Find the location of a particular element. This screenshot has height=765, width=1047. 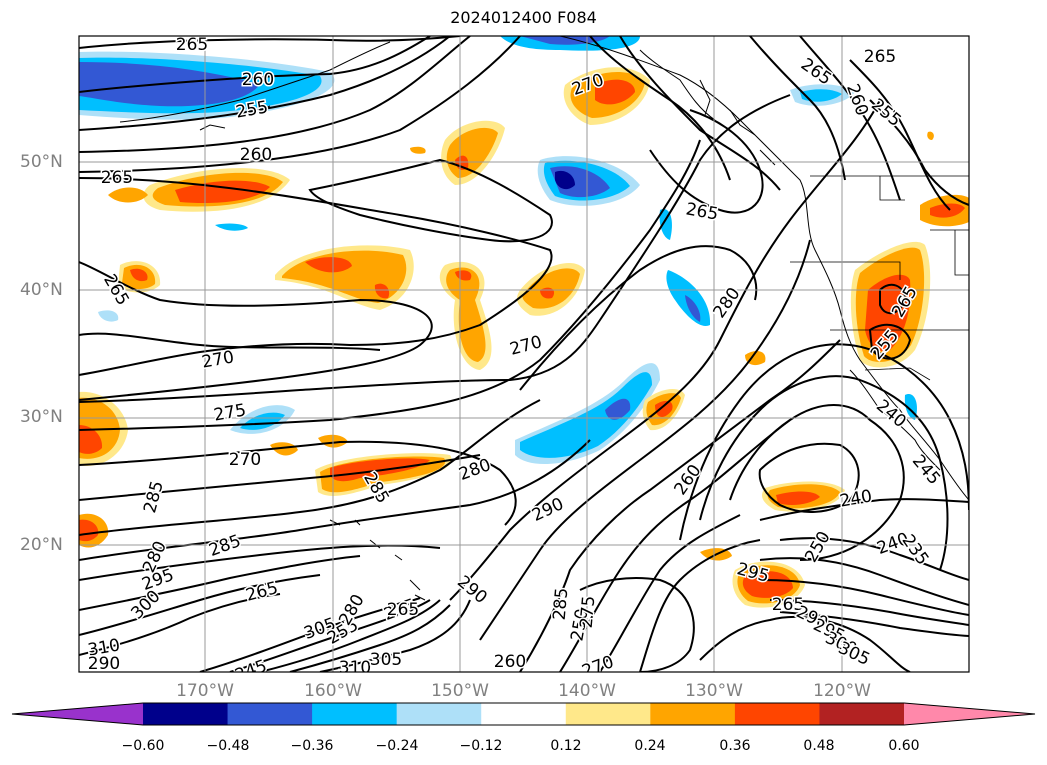

colorbar-tick-label: 0.24 is located at coordinates (650, 746).